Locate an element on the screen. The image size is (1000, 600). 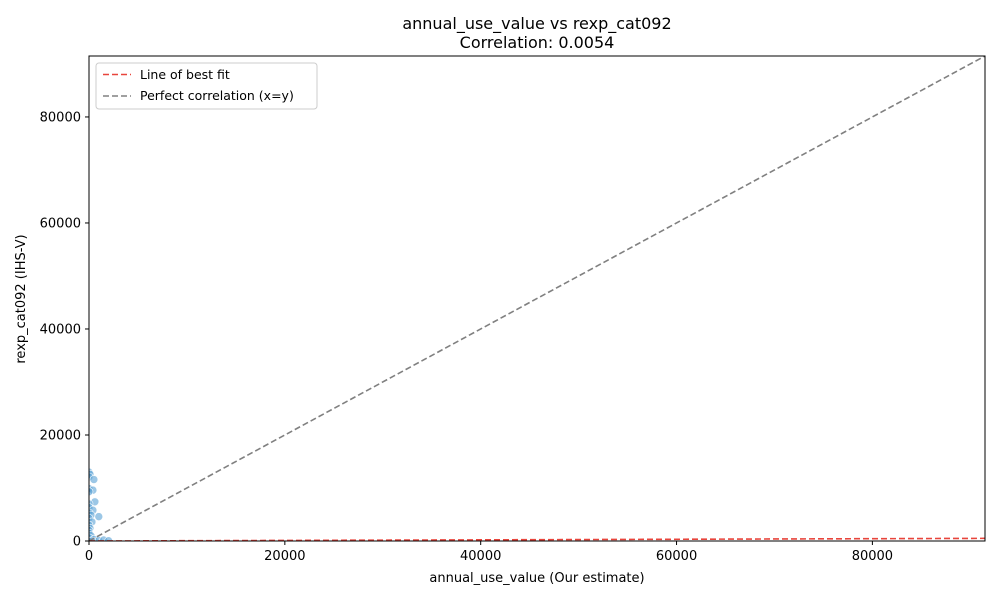
chart-subtitle: Correlation: 0.0054 is located at coordinates (537, 42).